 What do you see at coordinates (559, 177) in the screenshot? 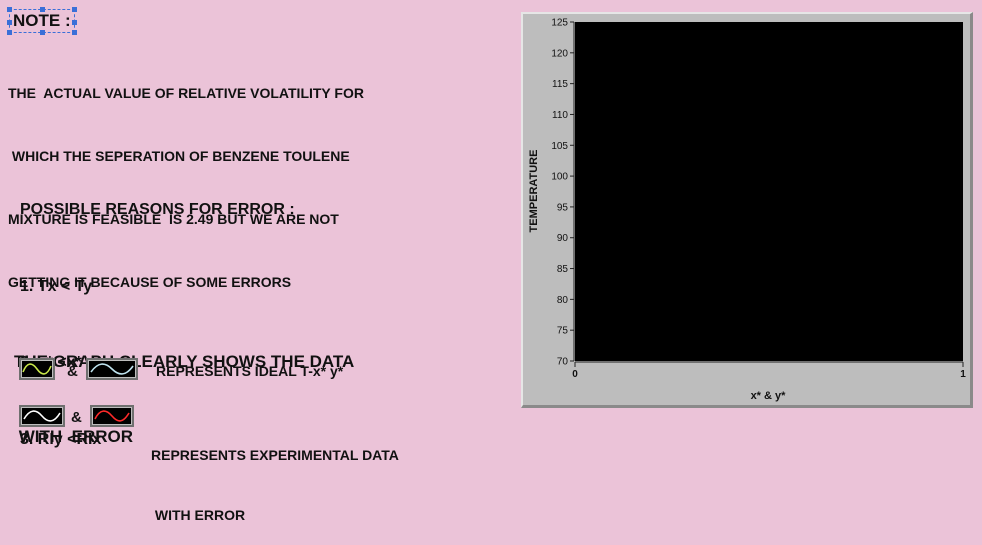
I see `y-tick-label: 100` at bounding box center [559, 177].